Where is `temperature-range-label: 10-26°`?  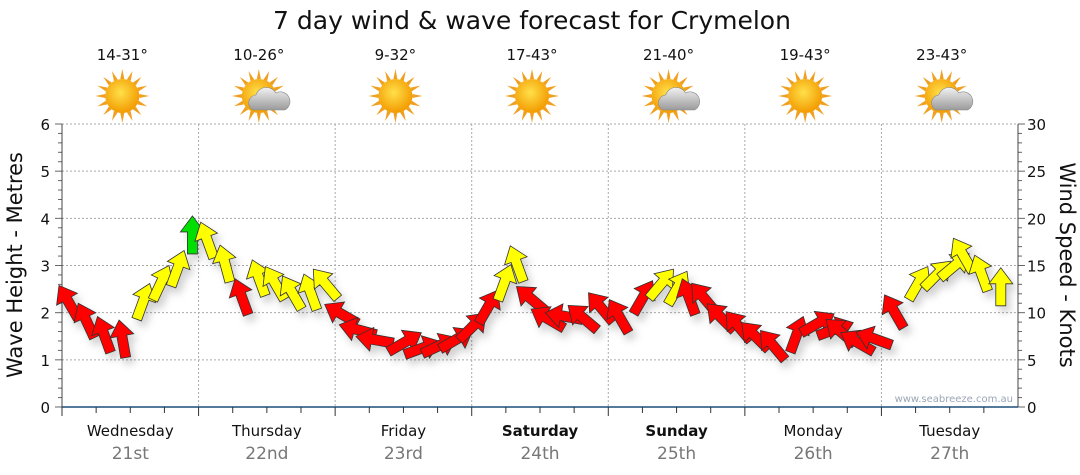 temperature-range-label: 10-26° is located at coordinates (258, 55).